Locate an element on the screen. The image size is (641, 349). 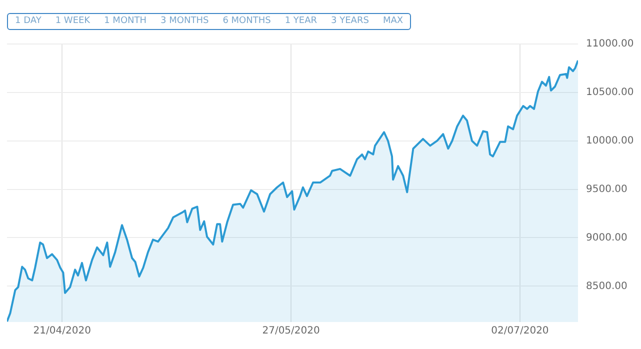
x-tick-label: 21/04/2020 is located at coordinates (62, 331).